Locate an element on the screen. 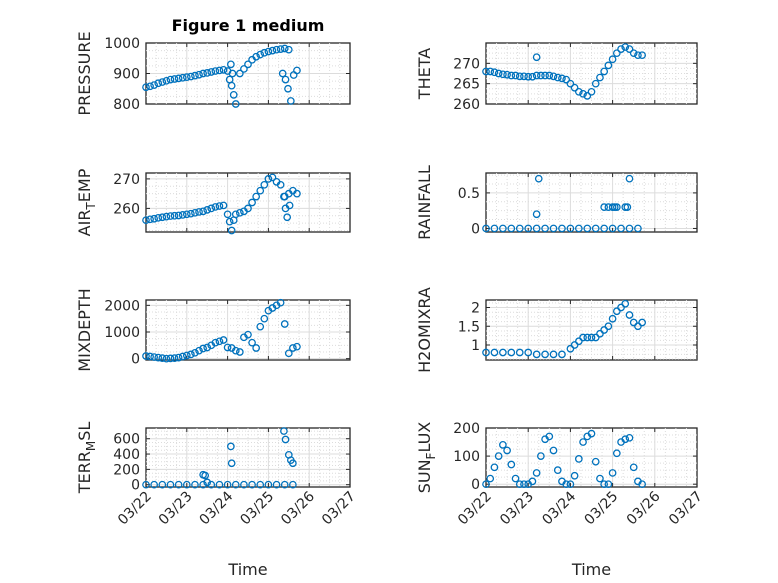  y-tick-label: 2 is located at coordinates (475, 309).